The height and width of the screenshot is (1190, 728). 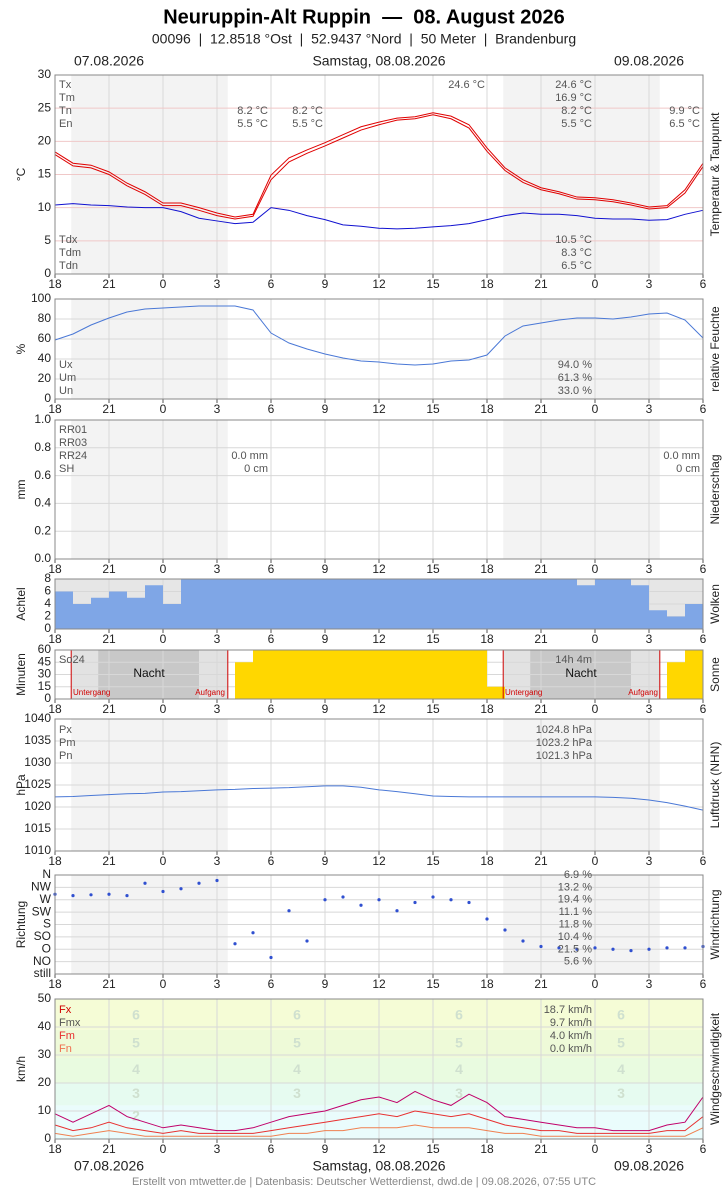 What do you see at coordinates (47, 240) in the screenshot?
I see `y-tick-label: 5` at bounding box center [47, 240].